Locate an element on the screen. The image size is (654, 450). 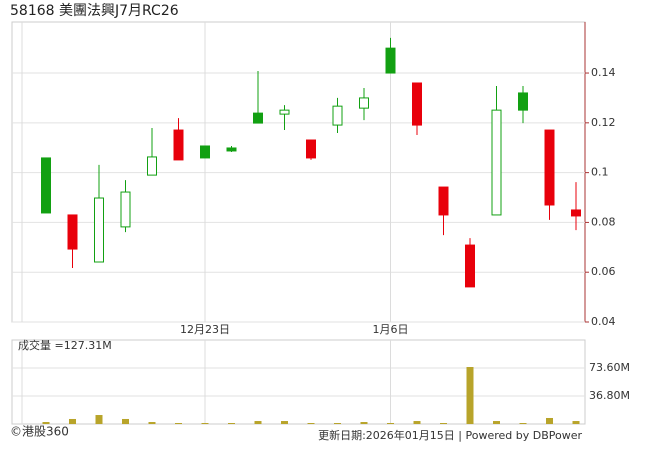
x-tick-label: 1月6日 is located at coordinates (391, 329).